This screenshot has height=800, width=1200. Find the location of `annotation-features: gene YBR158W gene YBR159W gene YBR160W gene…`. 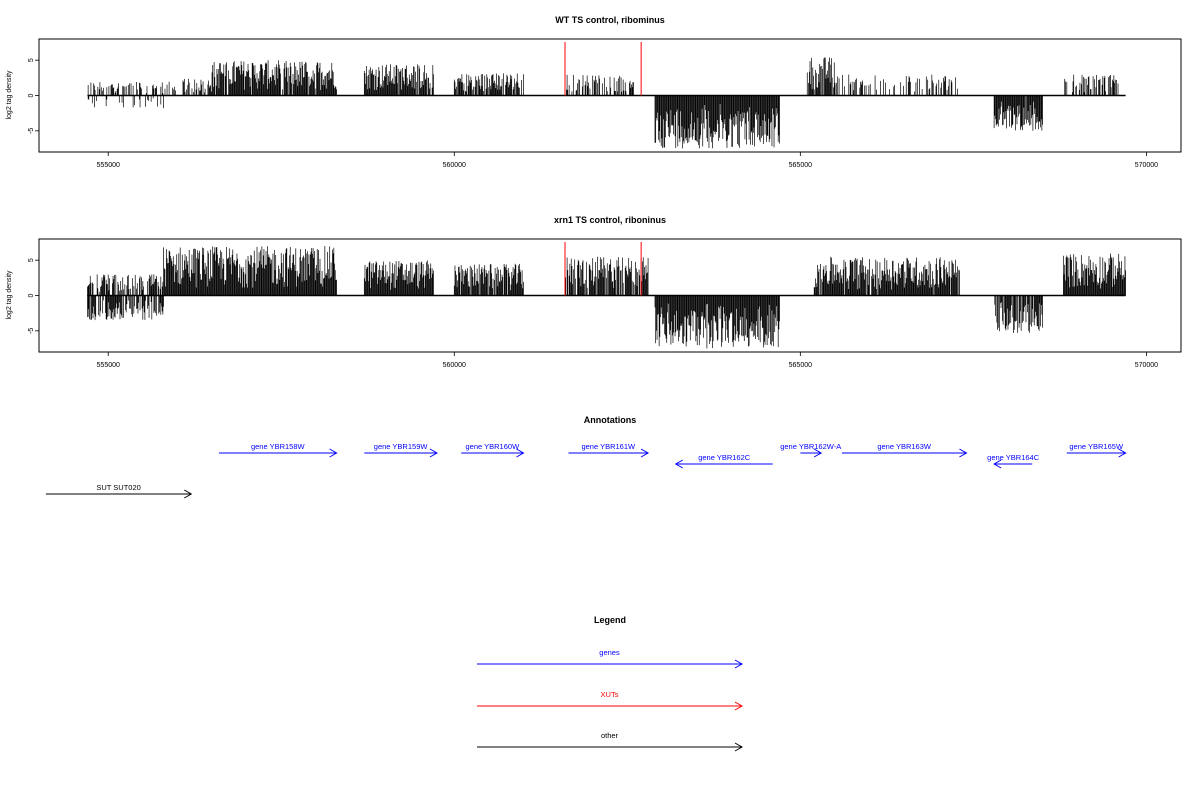

annotation-features: gene YBR158W gene YBR159W gene YBR160W gene… is located at coordinates (586, 470).